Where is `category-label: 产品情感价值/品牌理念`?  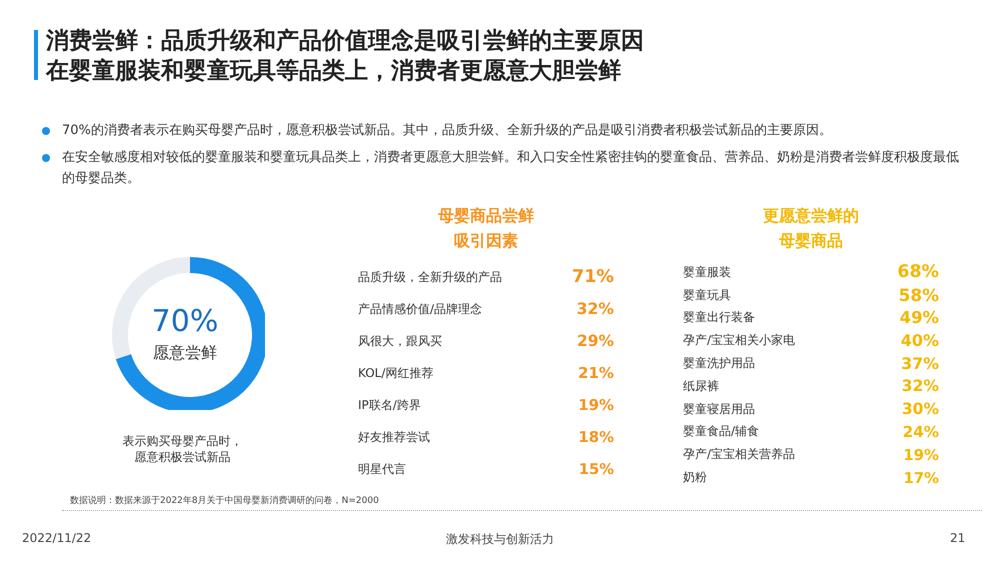
category-label: 产品情感价值/品牌理念 is located at coordinates (420, 309).